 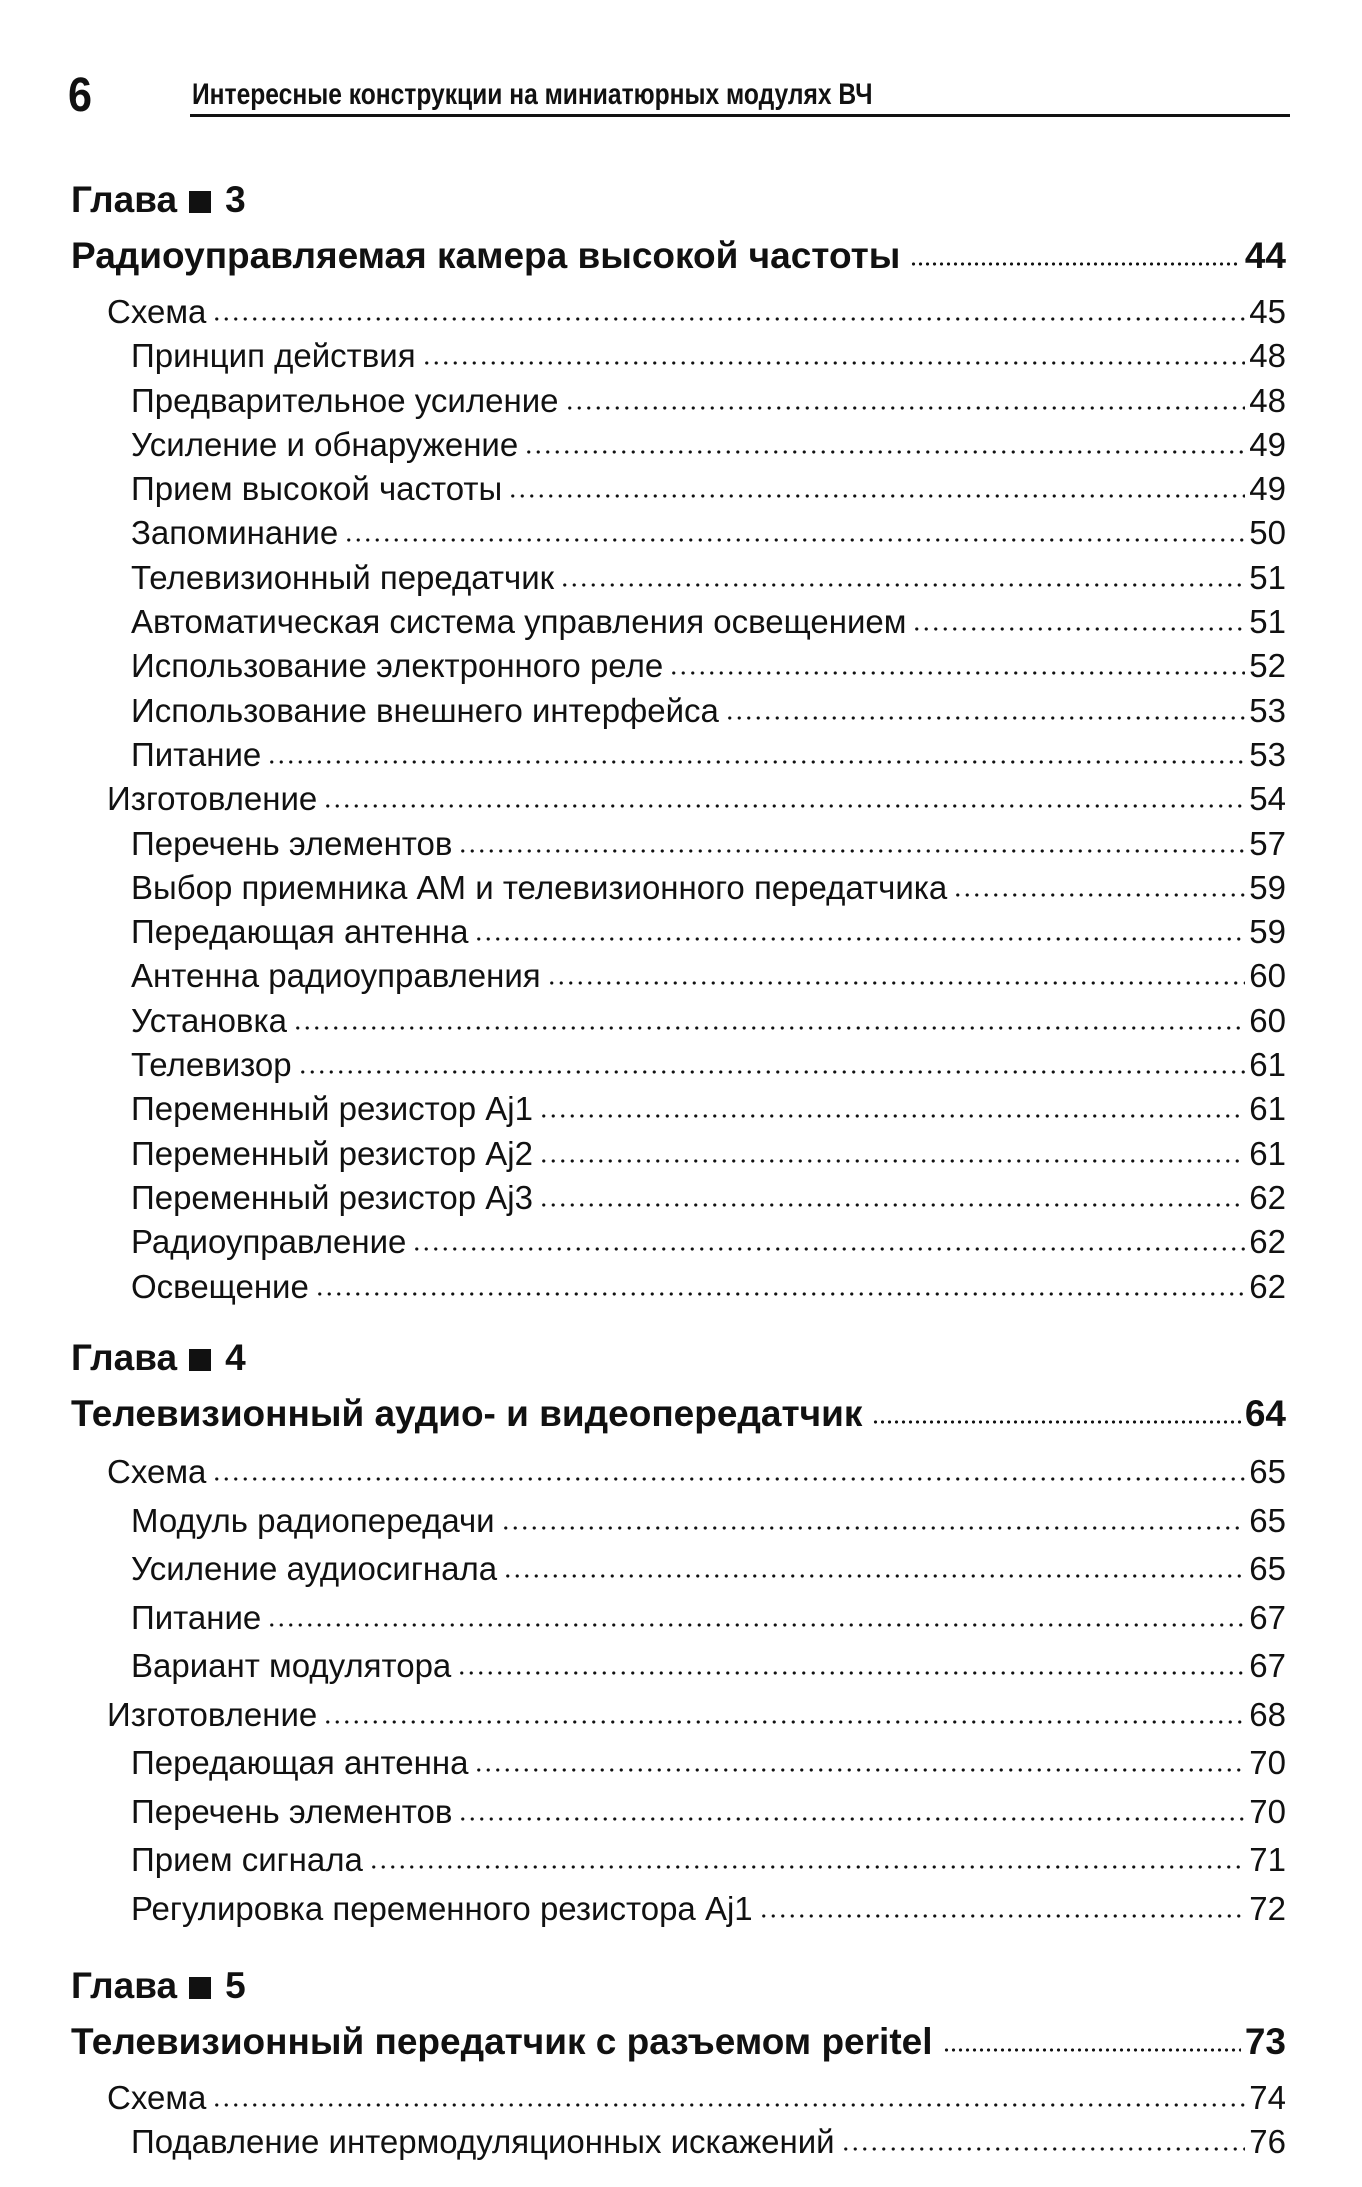 What do you see at coordinates (343, 577) in the screenshot?
I see `entry-title: Телевизионный передатчик` at bounding box center [343, 577].